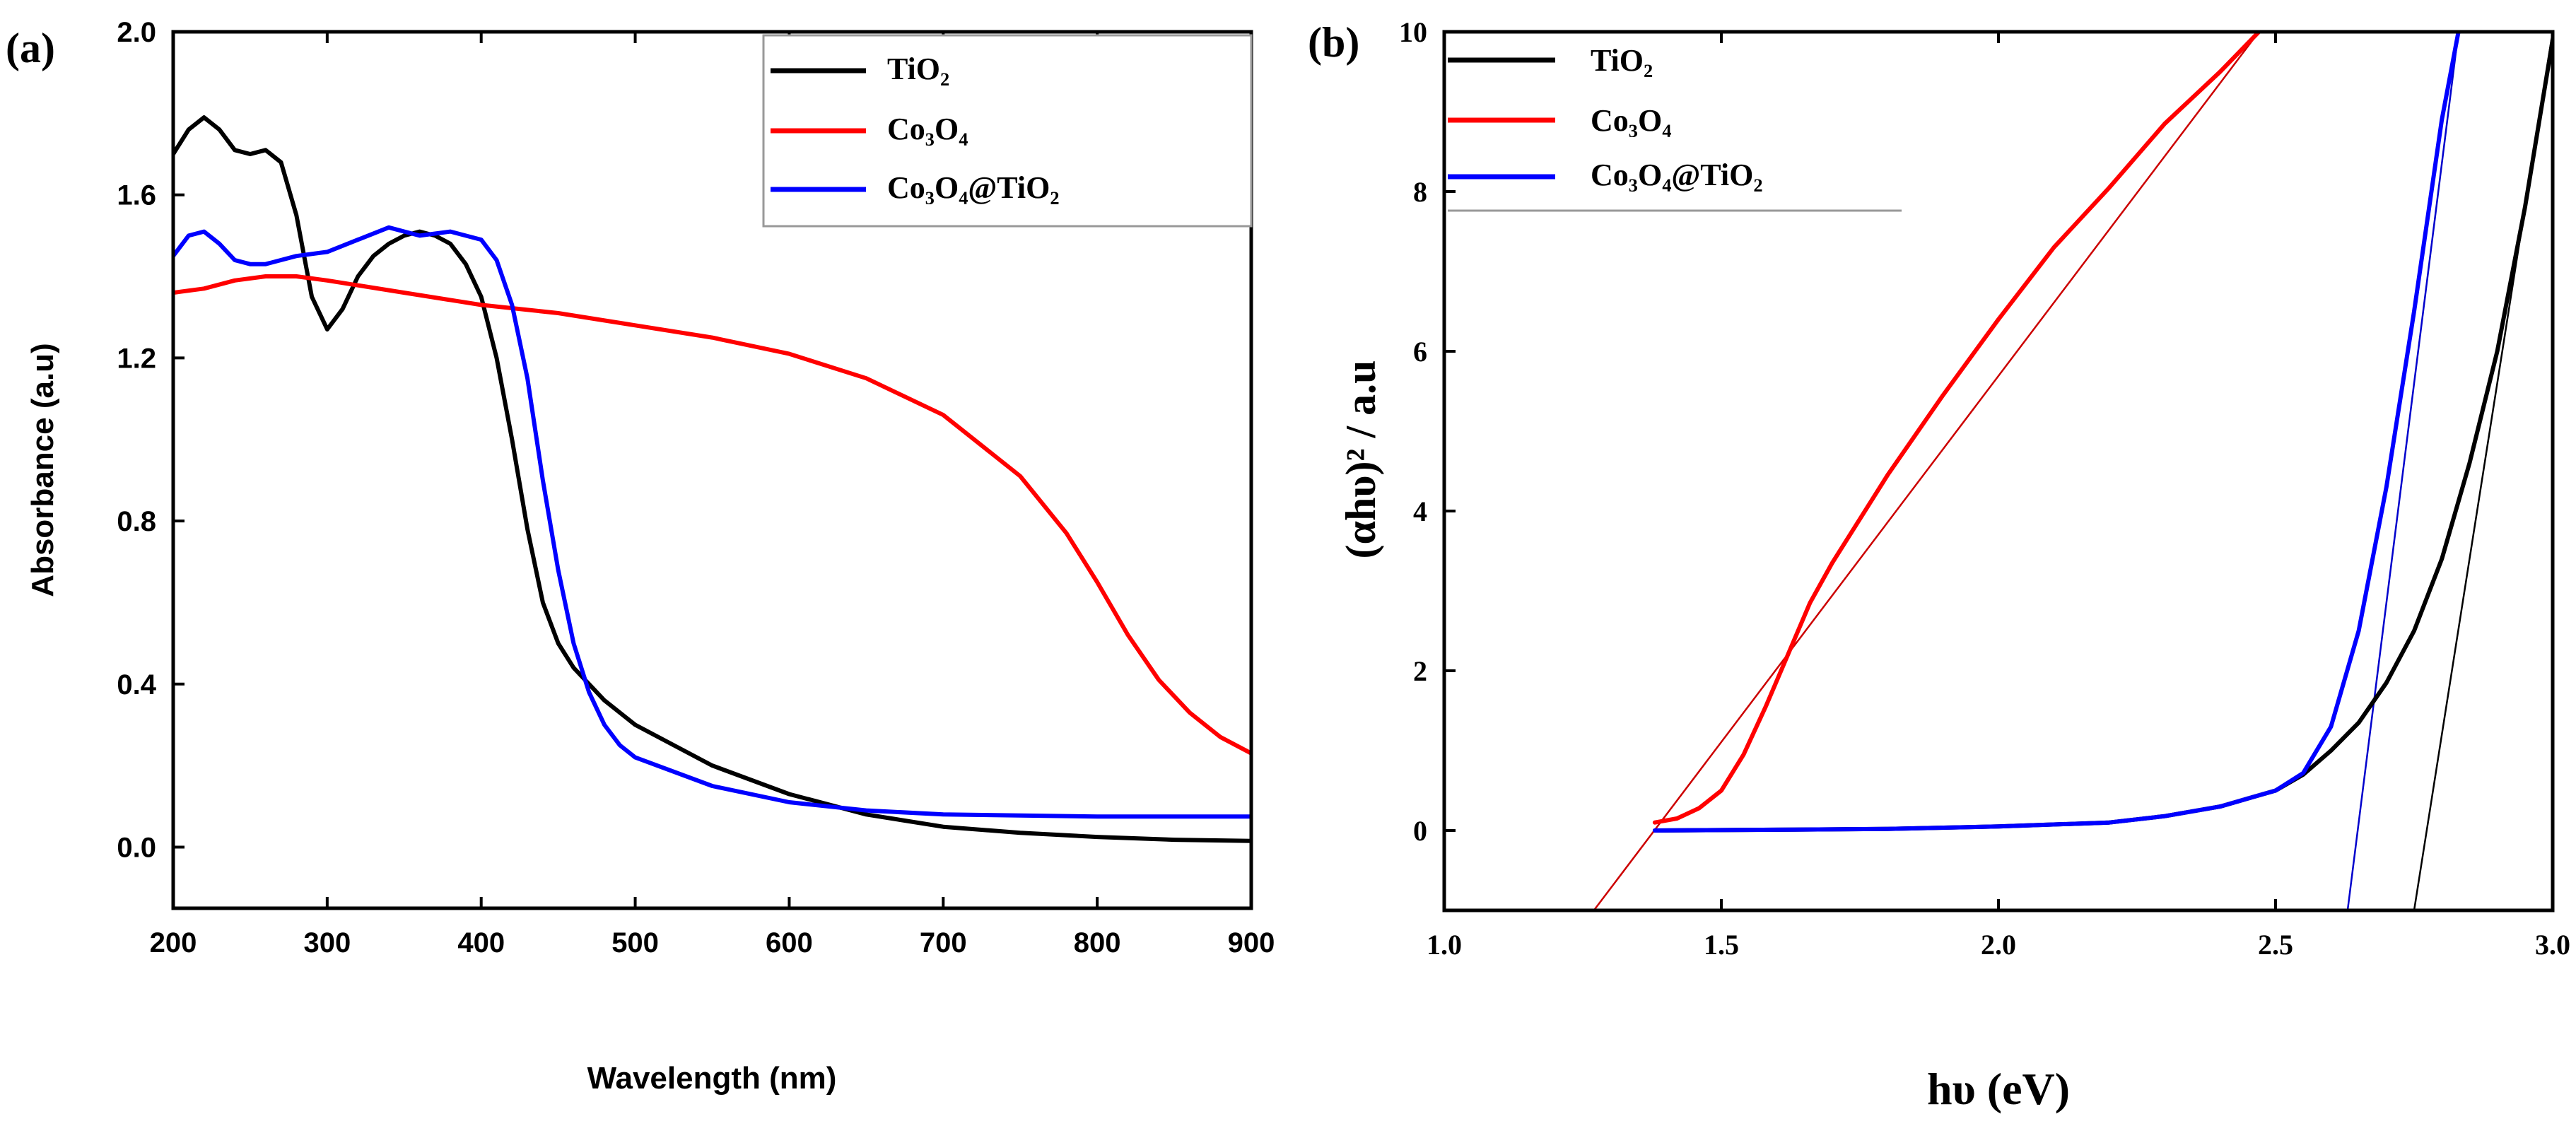 This screenshot has height=1121, width=2576. I want to click on panel-a-x-axis-label: Wavelength (nm), so click(712, 1078).